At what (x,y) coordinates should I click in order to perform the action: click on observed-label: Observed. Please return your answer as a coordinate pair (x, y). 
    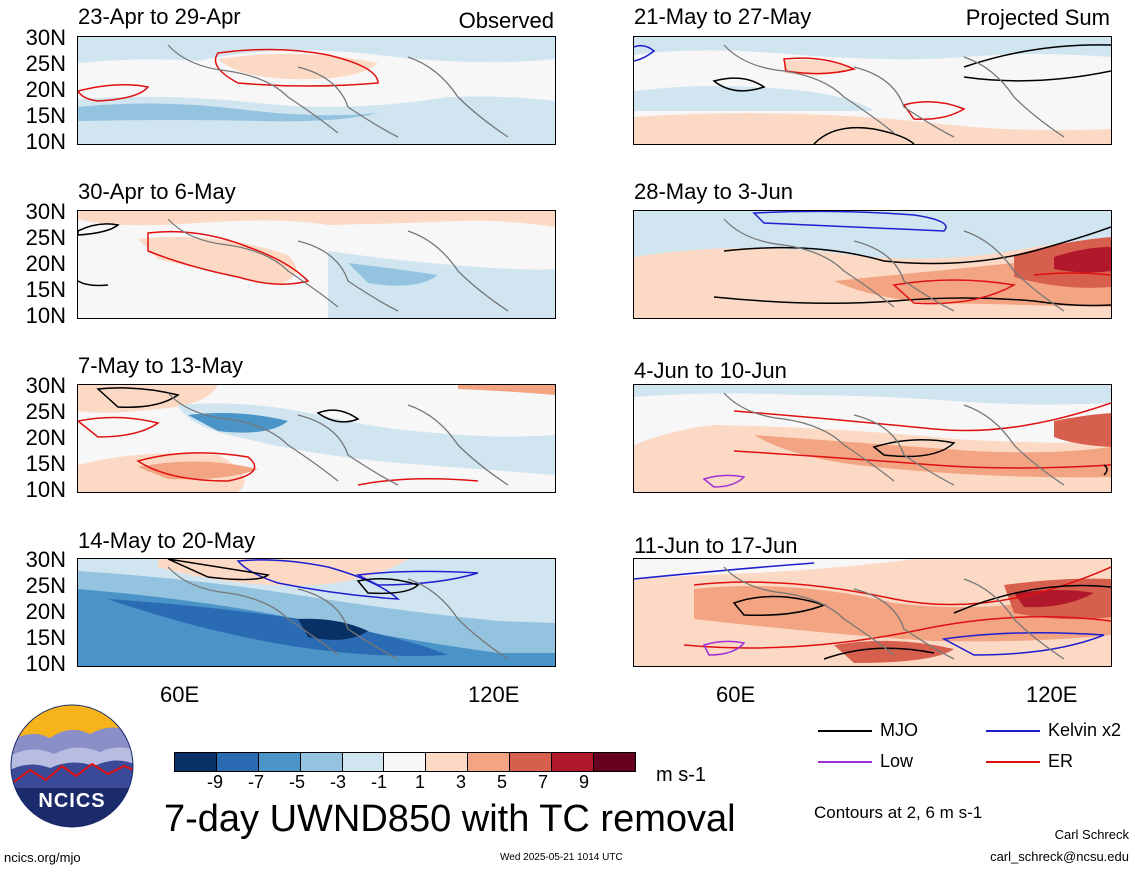
    Looking at the image, I should click on (506, 20).